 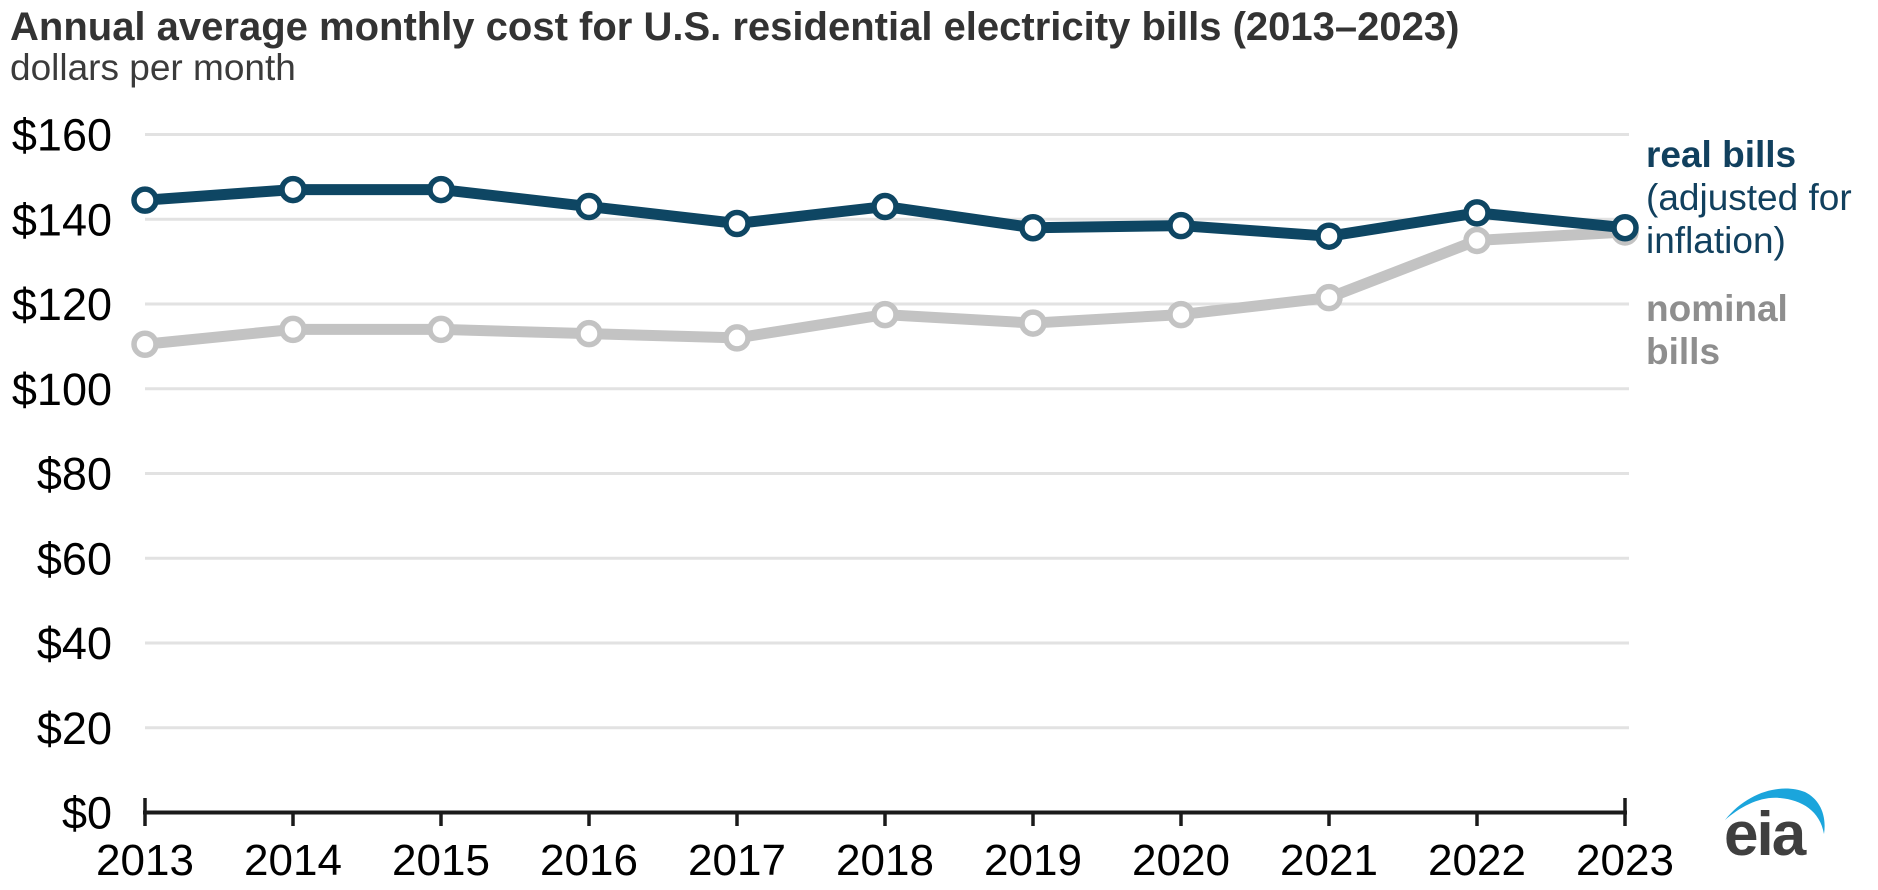 What do you see at coordinates (589, 860) in the screenshot?
I see `x-tick-label: 2016` at bounding box center [589, 860].